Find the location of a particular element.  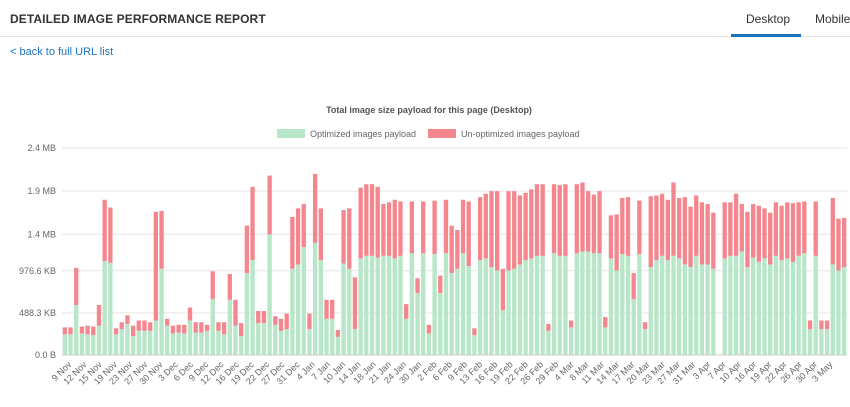

tab-desktop: Desktop is located at coordinates (768, 19).